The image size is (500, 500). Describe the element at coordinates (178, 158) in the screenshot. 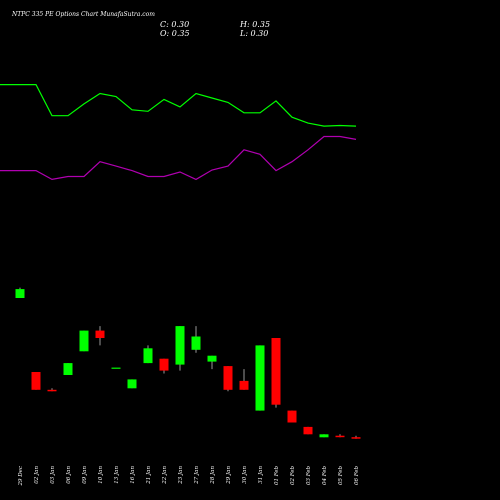

I see `purple-indicator-line` at that location.